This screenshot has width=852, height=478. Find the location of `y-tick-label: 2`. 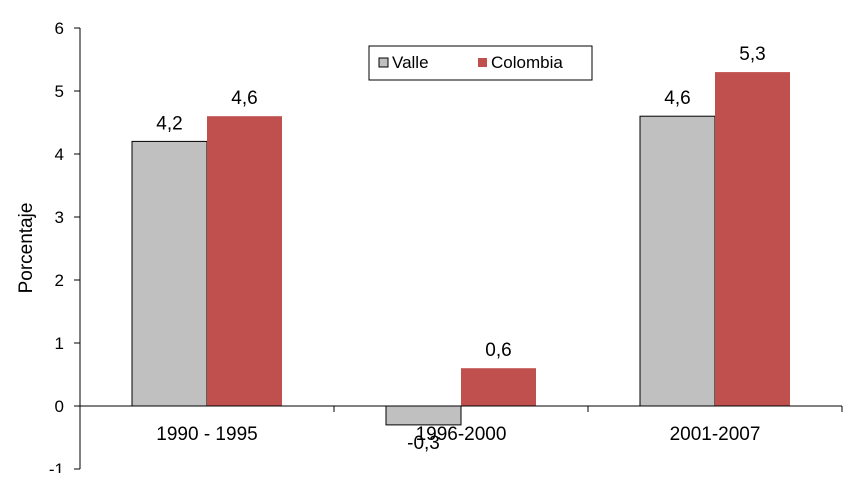

y-tick-label: 2 is located at coordinates (59, 280).